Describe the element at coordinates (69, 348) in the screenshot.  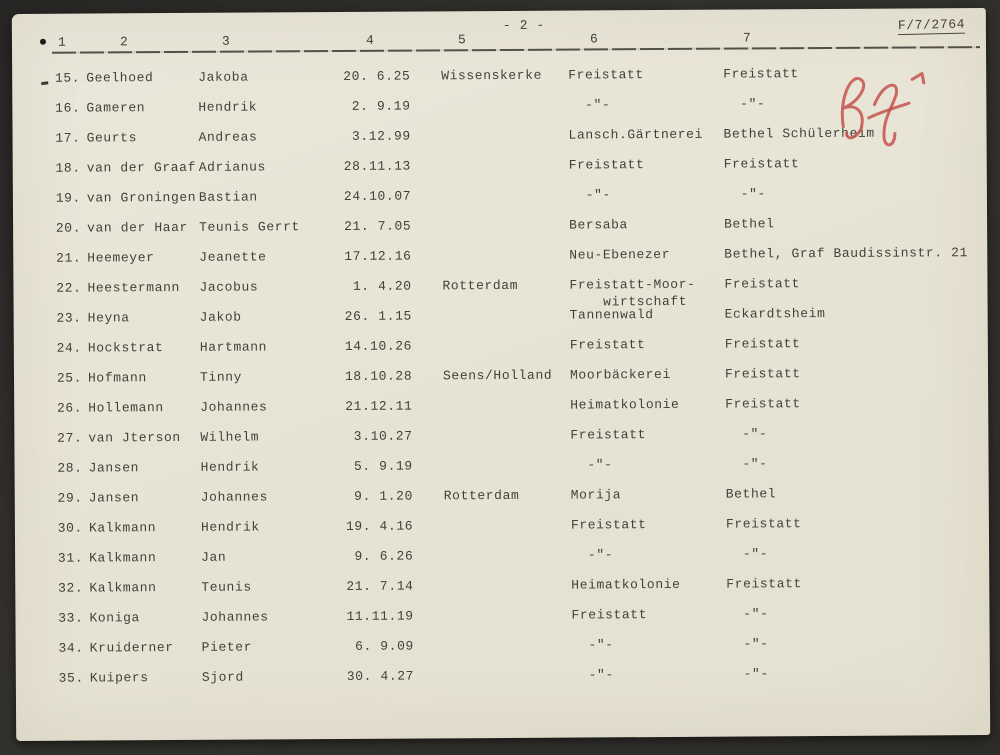
I see `cell-num: 24.` at that location.